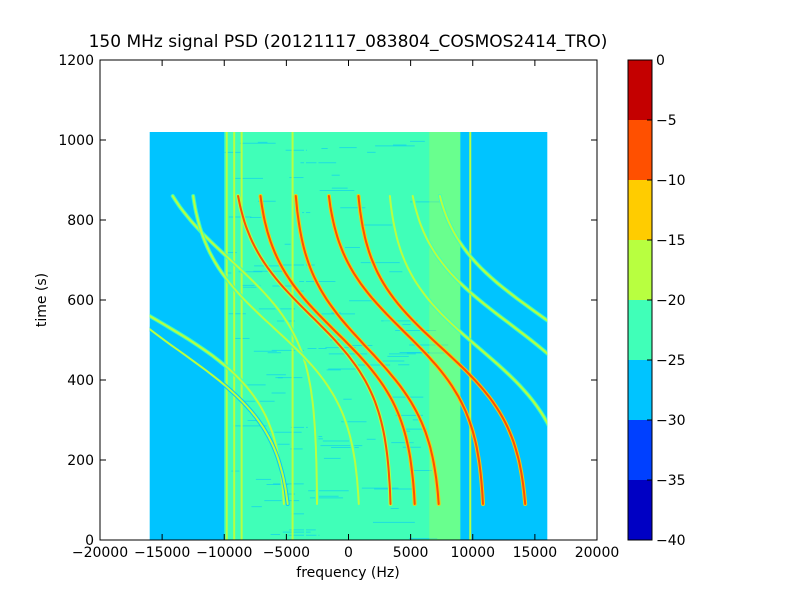 This screenshot has width=800, height=600. I want to click on colorbar-tick-label: −40, so click(671, 541).